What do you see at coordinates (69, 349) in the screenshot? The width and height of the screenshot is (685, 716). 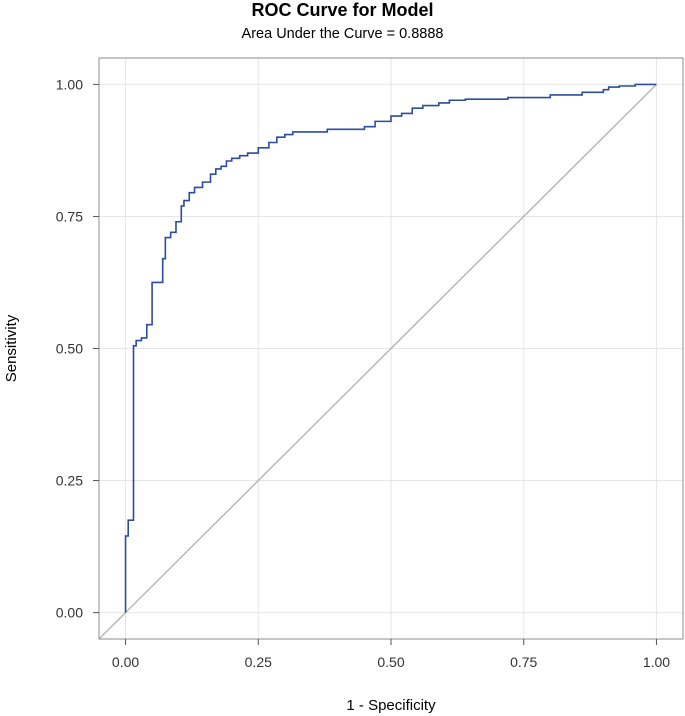 I see `y-tick-label: 0.50` at bounding box center [69, 349].